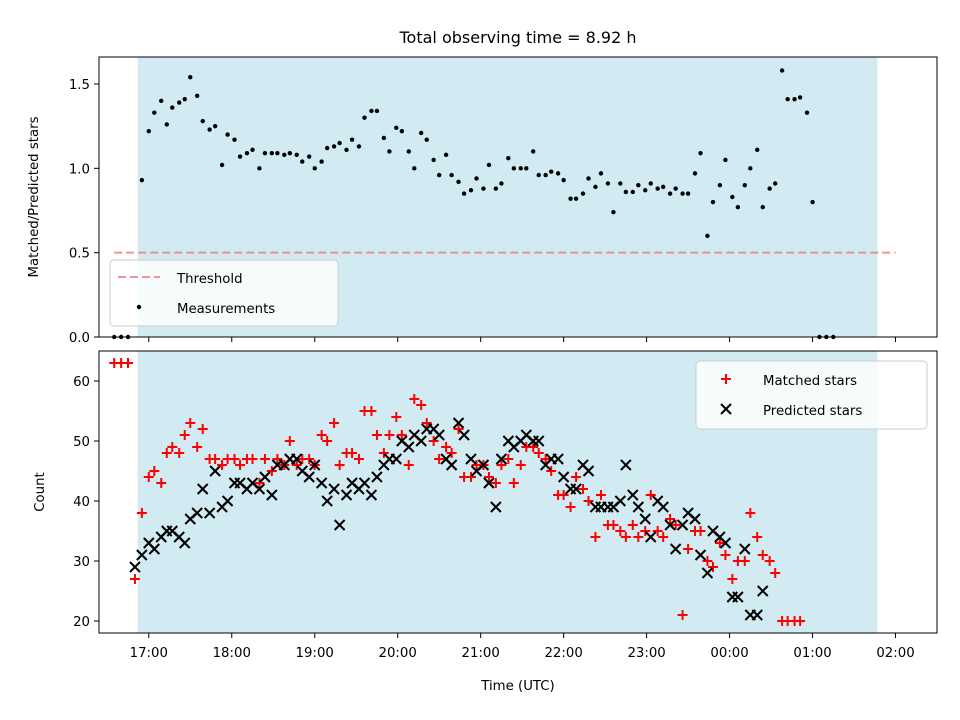 The width and height of the screenshot is (960, 720). I want to click on y-tick-label: 50, so click(81, 442).